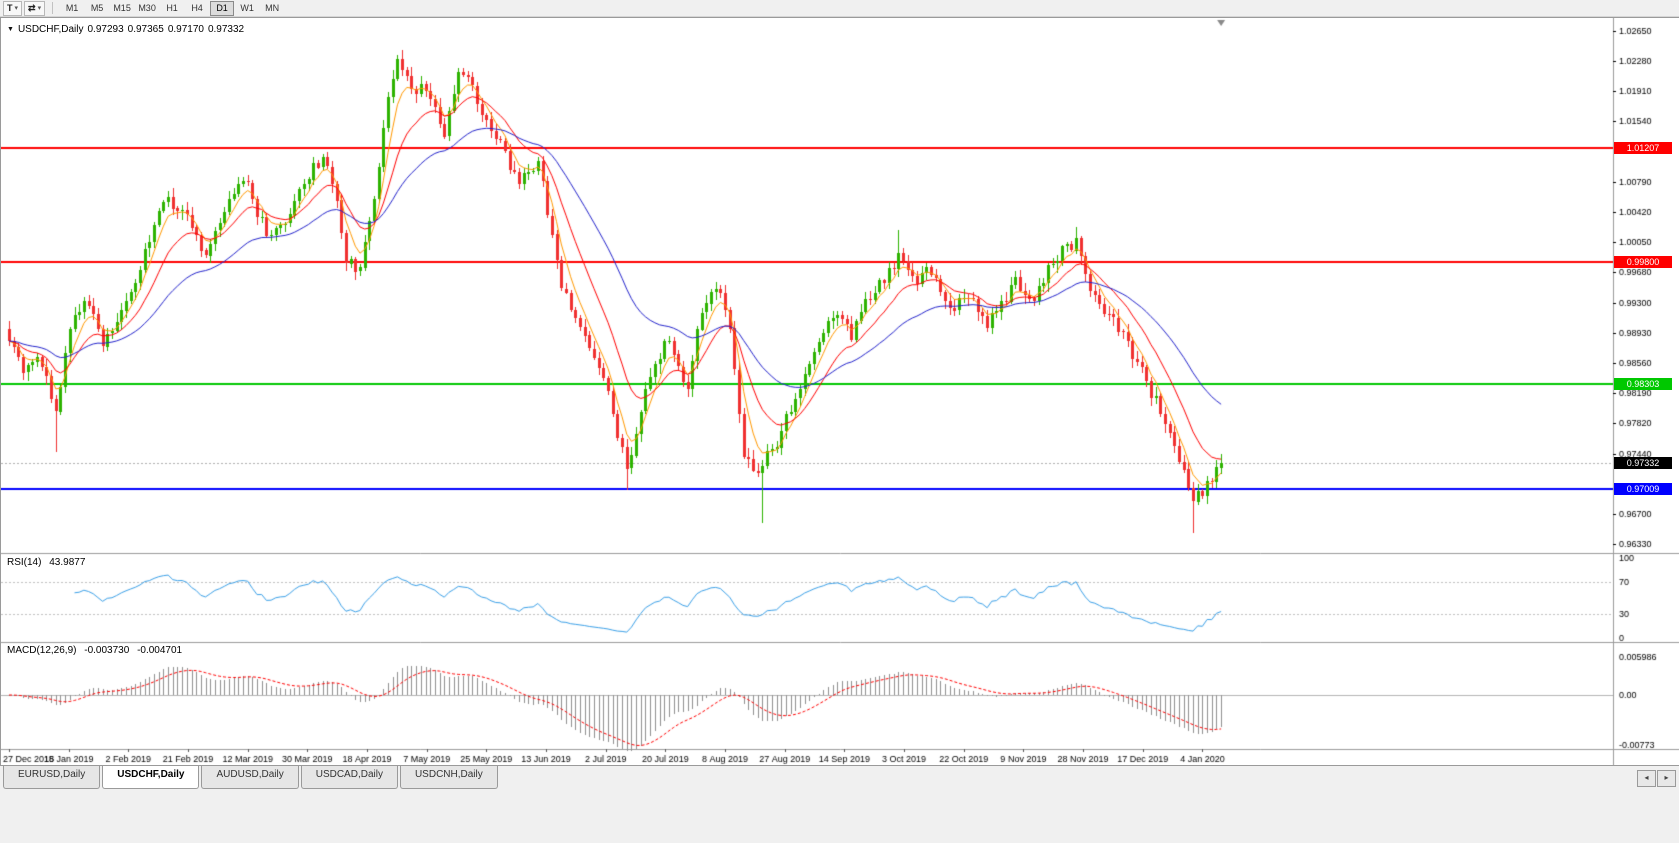 Image resolution: width=1679 pixels, height=843 pixels. I want to click on current-price-badge: 0.97332, so click(1643, 463).